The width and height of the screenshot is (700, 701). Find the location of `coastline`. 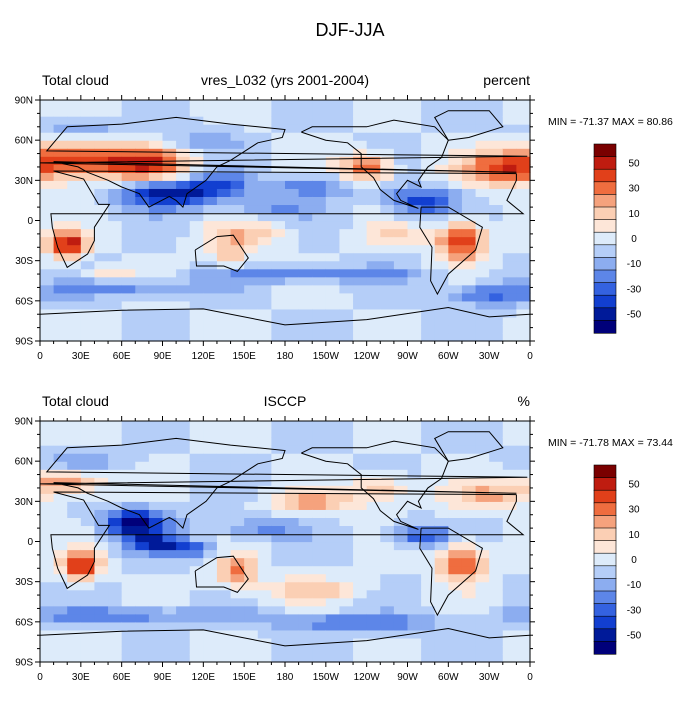

coastline is located at coordinates (451, 572).